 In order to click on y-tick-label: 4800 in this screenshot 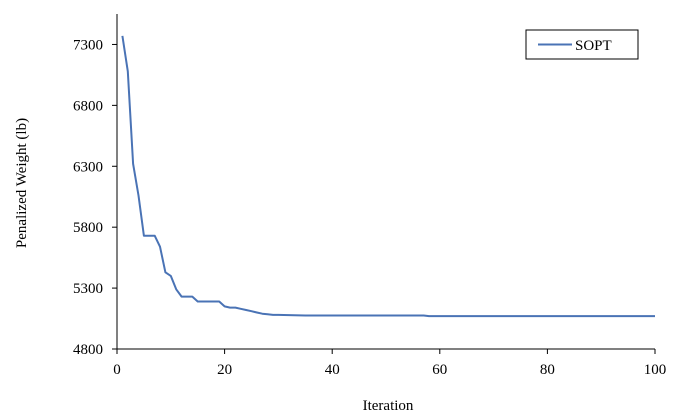, I will do `click(88, 350)`.